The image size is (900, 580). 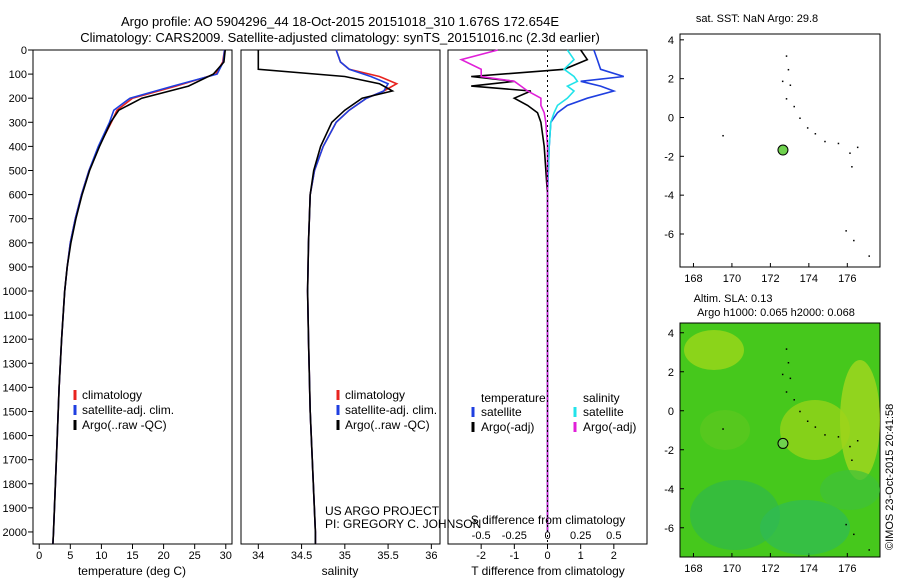 What do you see at coordinates (547, 536) in the screenshot?
I see `difference-xtick-S-label: 0` at bounding box center [547, 536].